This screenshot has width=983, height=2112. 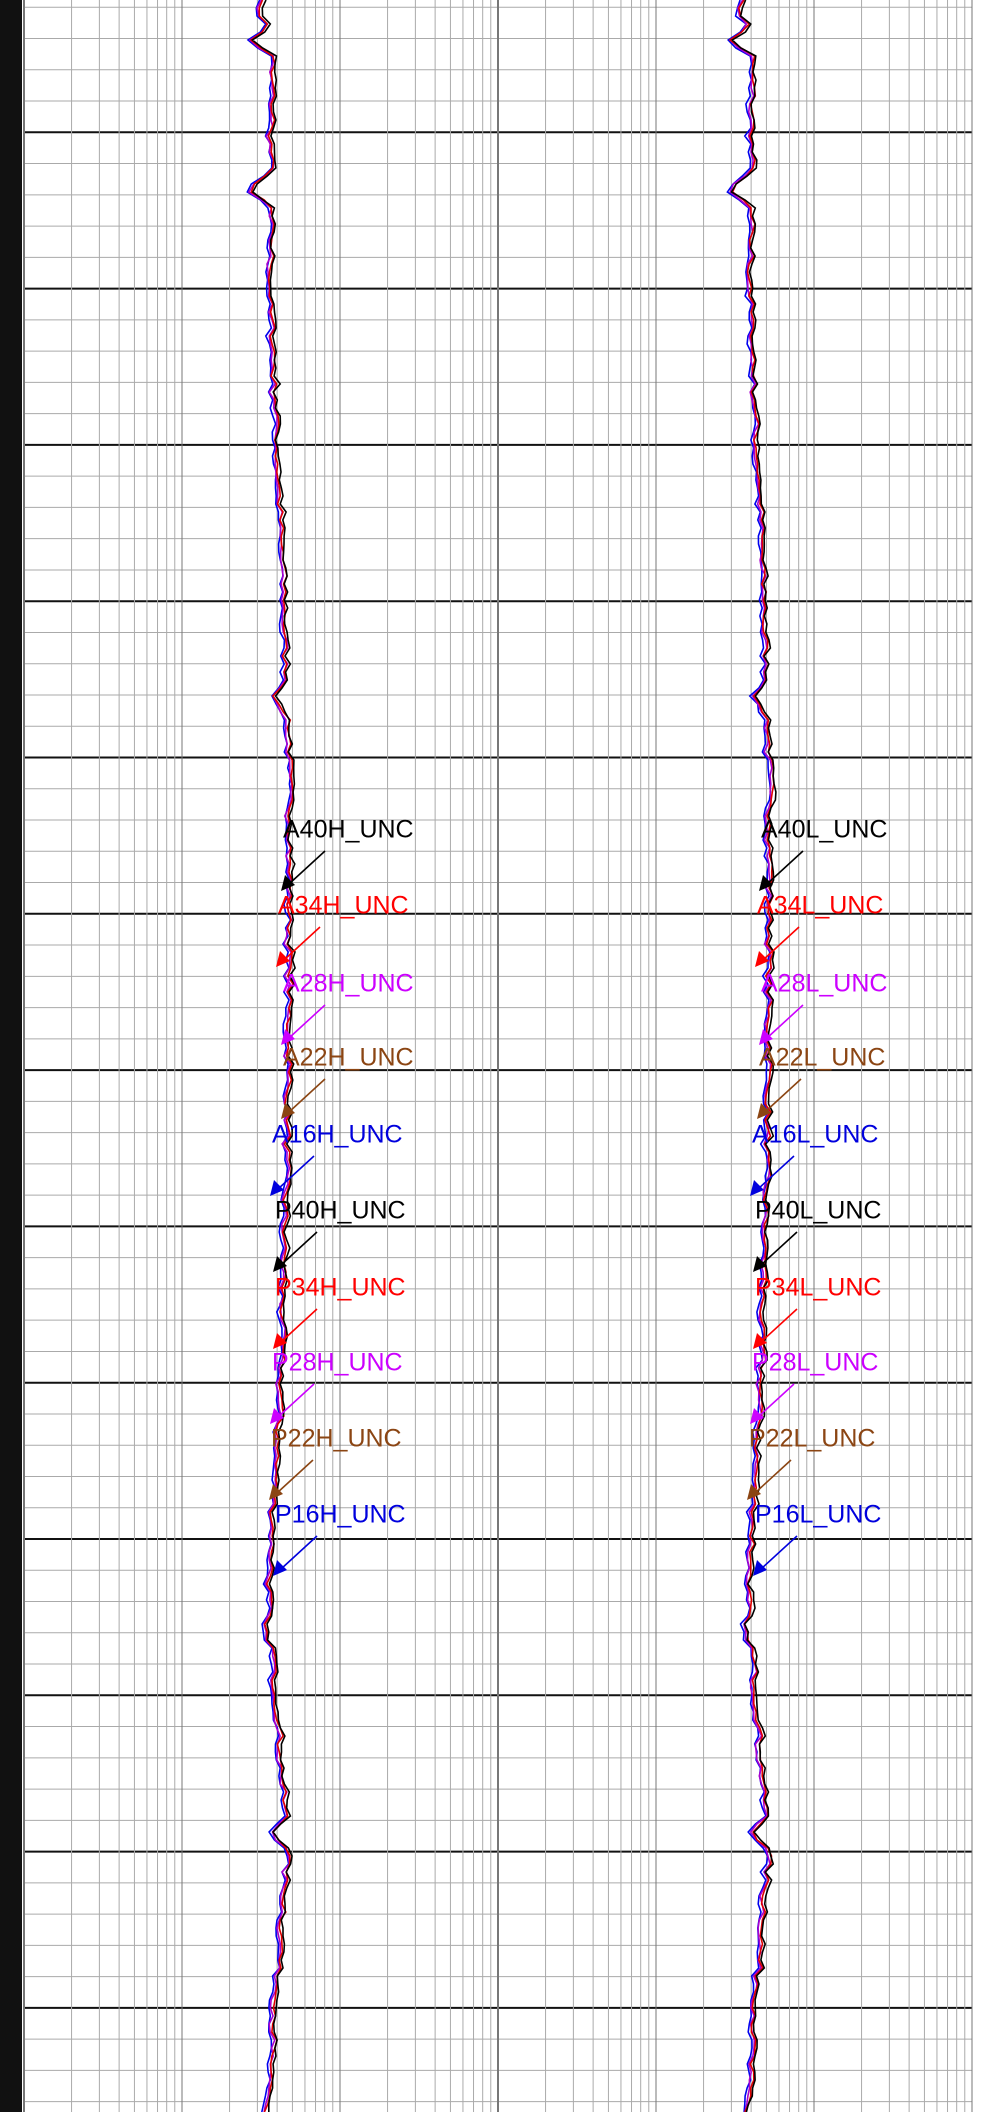 I want to click on curve-label: A34L_UNC, so click(x=820, y=906).